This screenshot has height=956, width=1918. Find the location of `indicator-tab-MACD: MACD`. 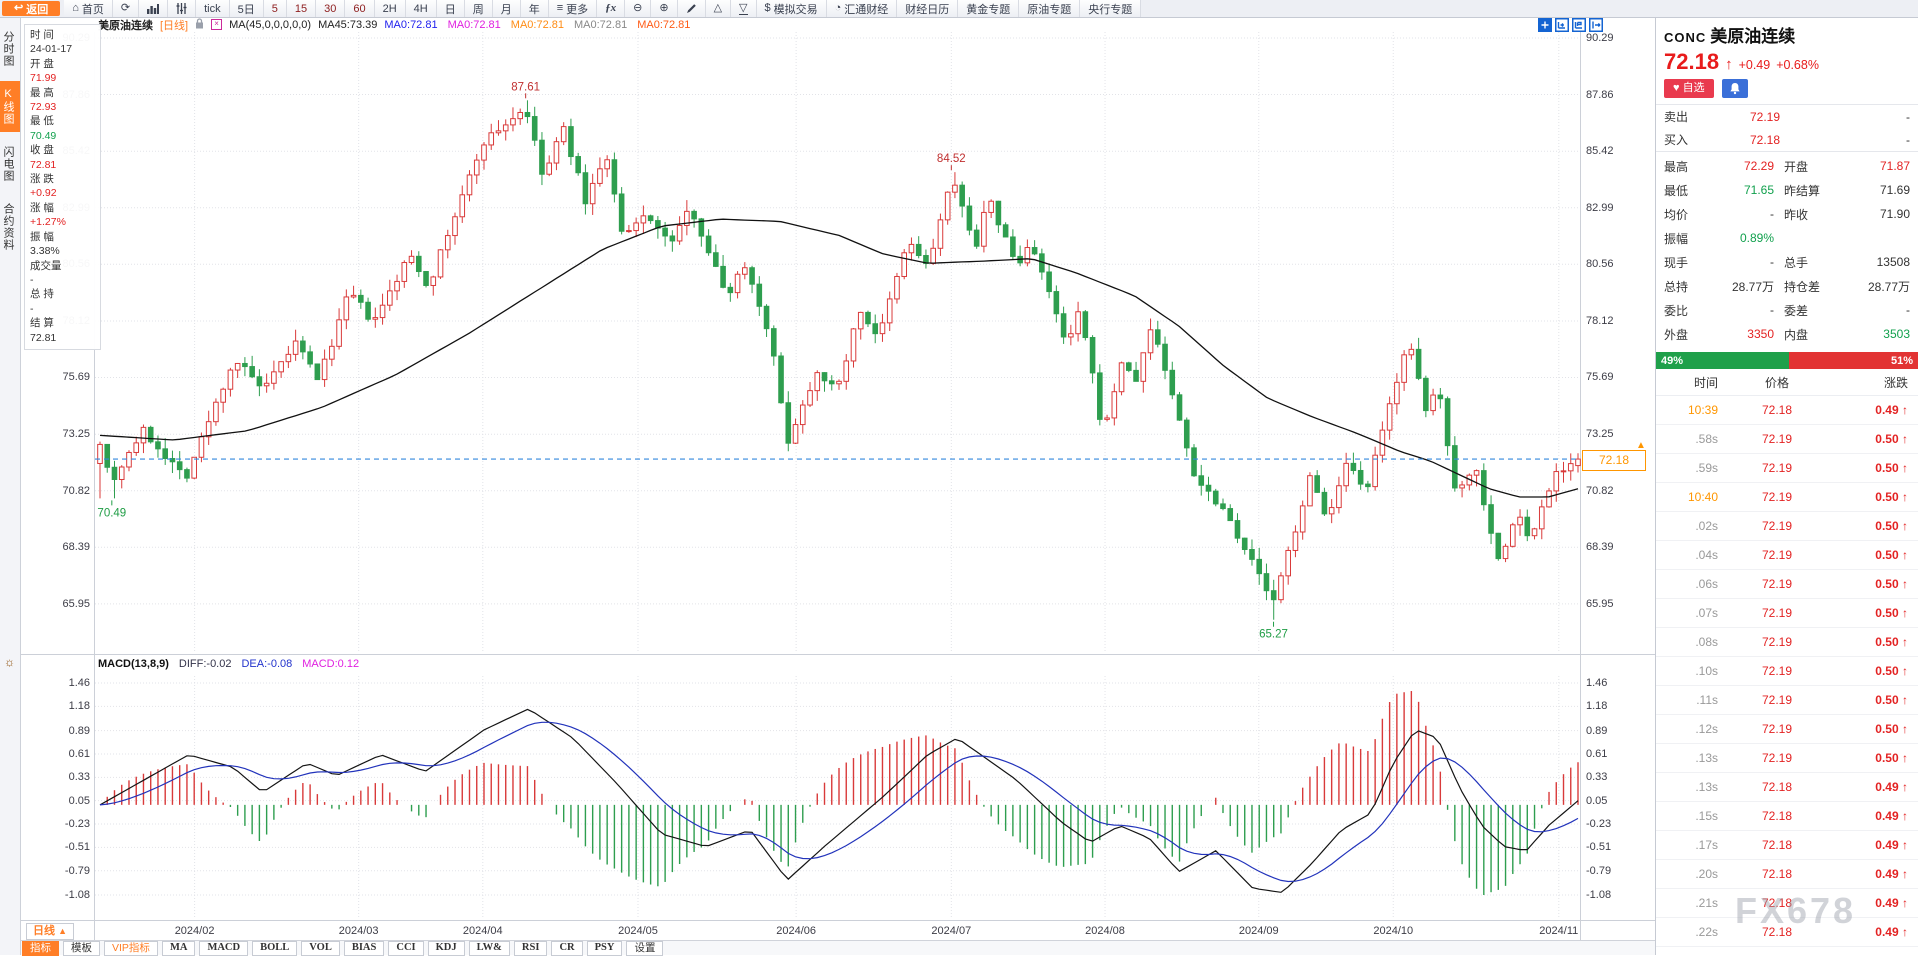

indicator-tab-MACD: MACD is located at coordinates (224, 948).